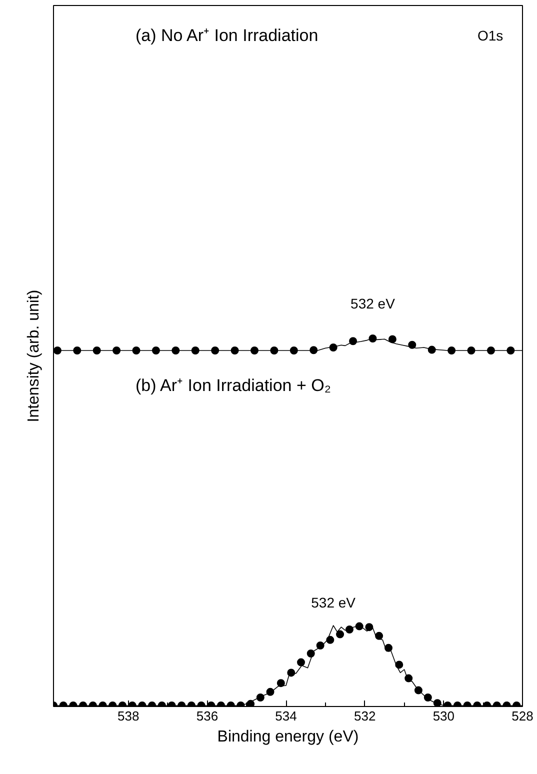 This screenshot has width=537, height=774. I want to click on text: O1s, so click(491, 36).